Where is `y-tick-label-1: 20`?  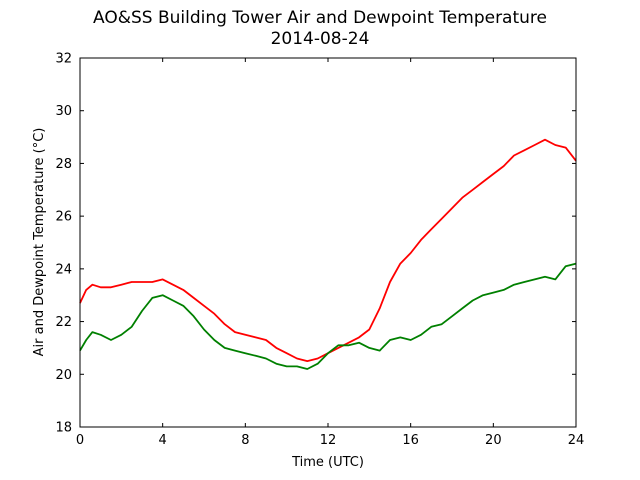 y-tick-label-1: 20 is located at coordinates (63, 375).